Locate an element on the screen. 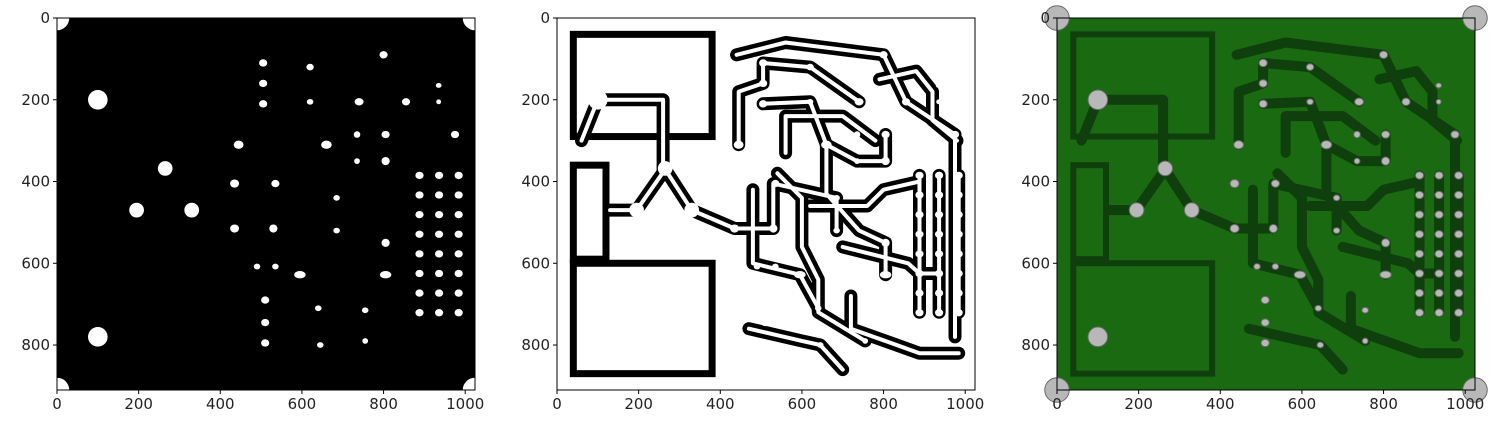 The width and height of the screenshot is (1500, 430). x-tick-label: 0 is located at coordinates (557, 404).